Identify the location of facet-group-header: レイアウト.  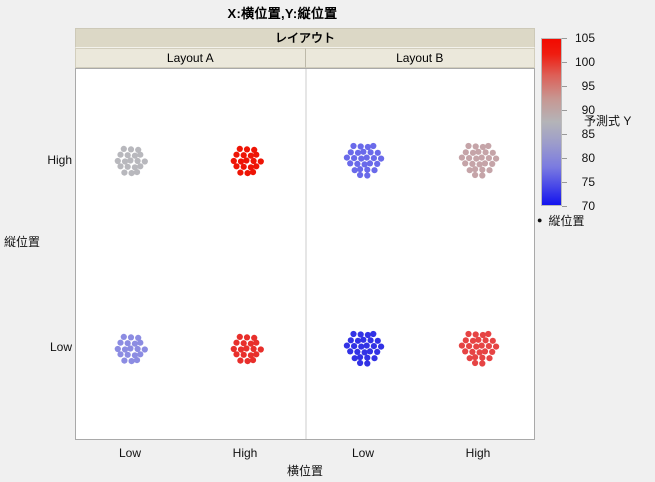
(305, 38).